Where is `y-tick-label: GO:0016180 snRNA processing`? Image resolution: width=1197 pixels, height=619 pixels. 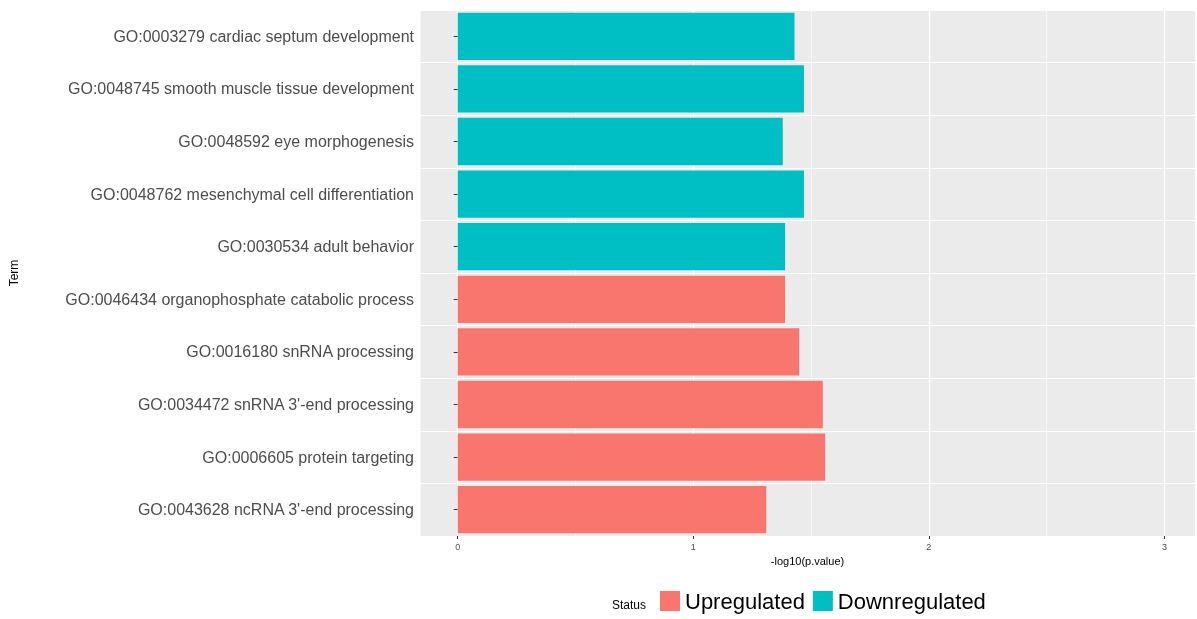 y-tick-label: GO:0016180 snRNA processing is located at coordinates (300, 352).